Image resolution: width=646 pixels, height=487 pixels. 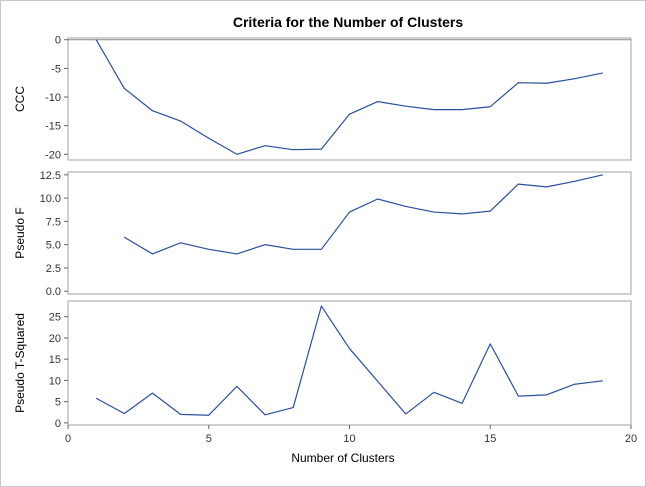 What do you see at coordinates (20, 363) in the screenshot?
I see `y-axis-title: Pseudo T-Squared` at bounding box center [20, 363].